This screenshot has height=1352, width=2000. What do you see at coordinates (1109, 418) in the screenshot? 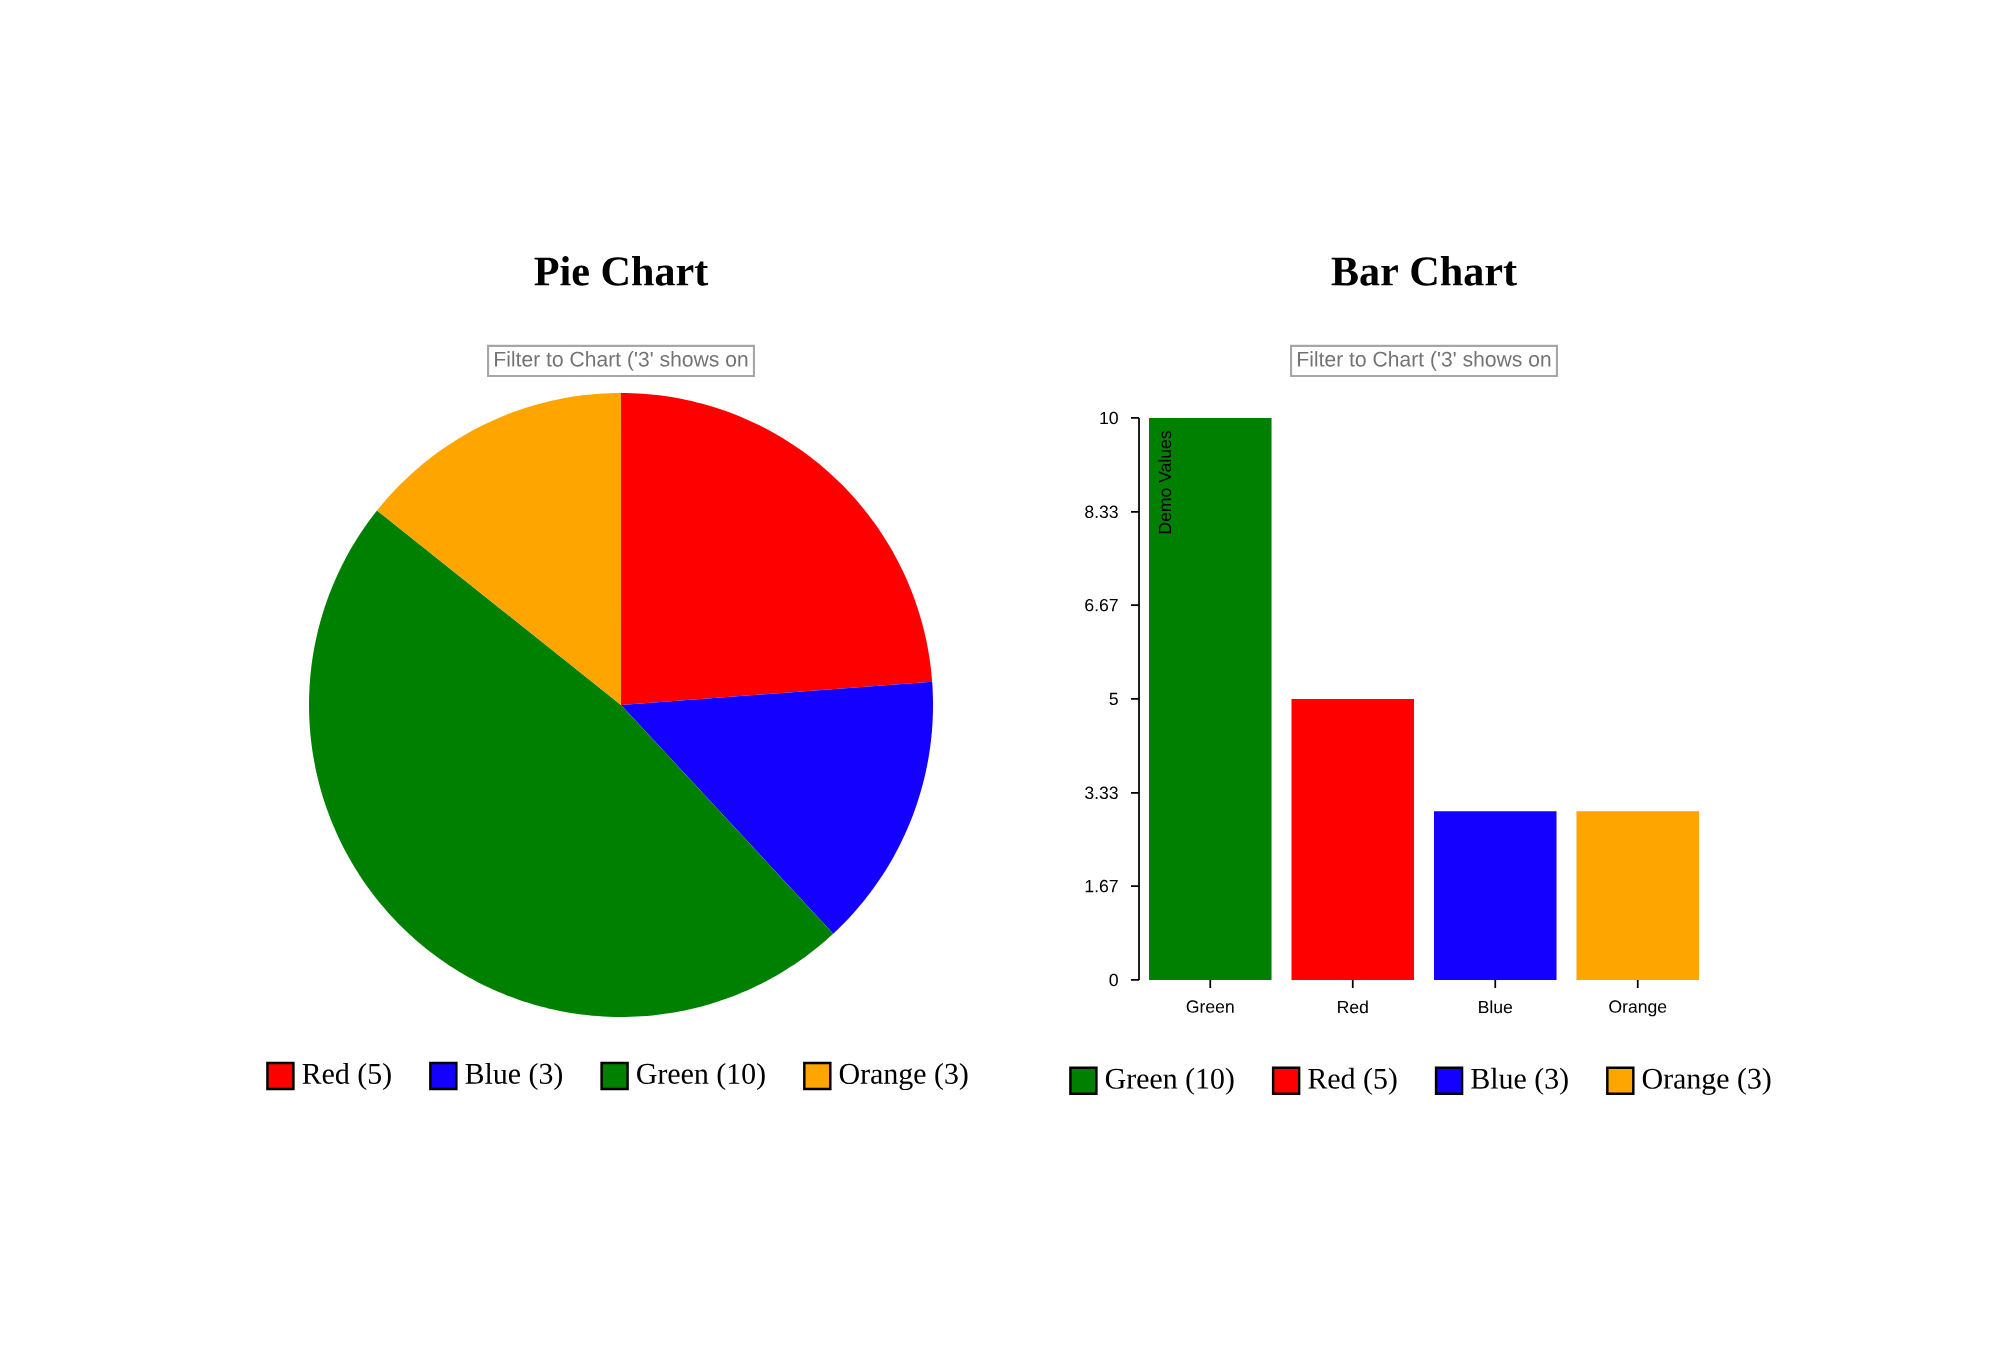
I see `y-tick-label: 10` at bounding box center [1109, 418].